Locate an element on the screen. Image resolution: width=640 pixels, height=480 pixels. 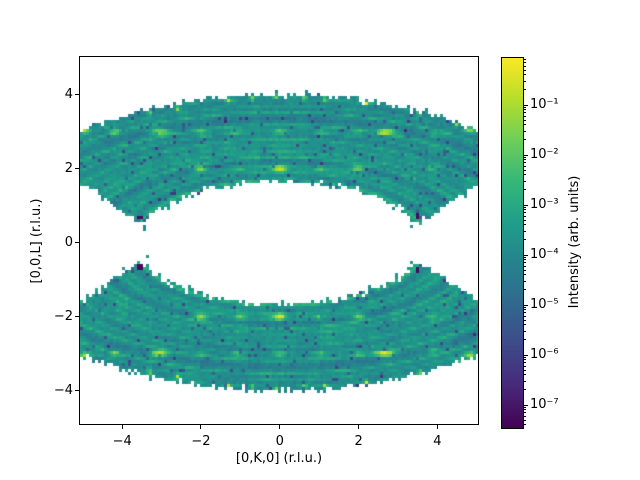
y-tick-label: −2 is located at coordinates (63, 316).